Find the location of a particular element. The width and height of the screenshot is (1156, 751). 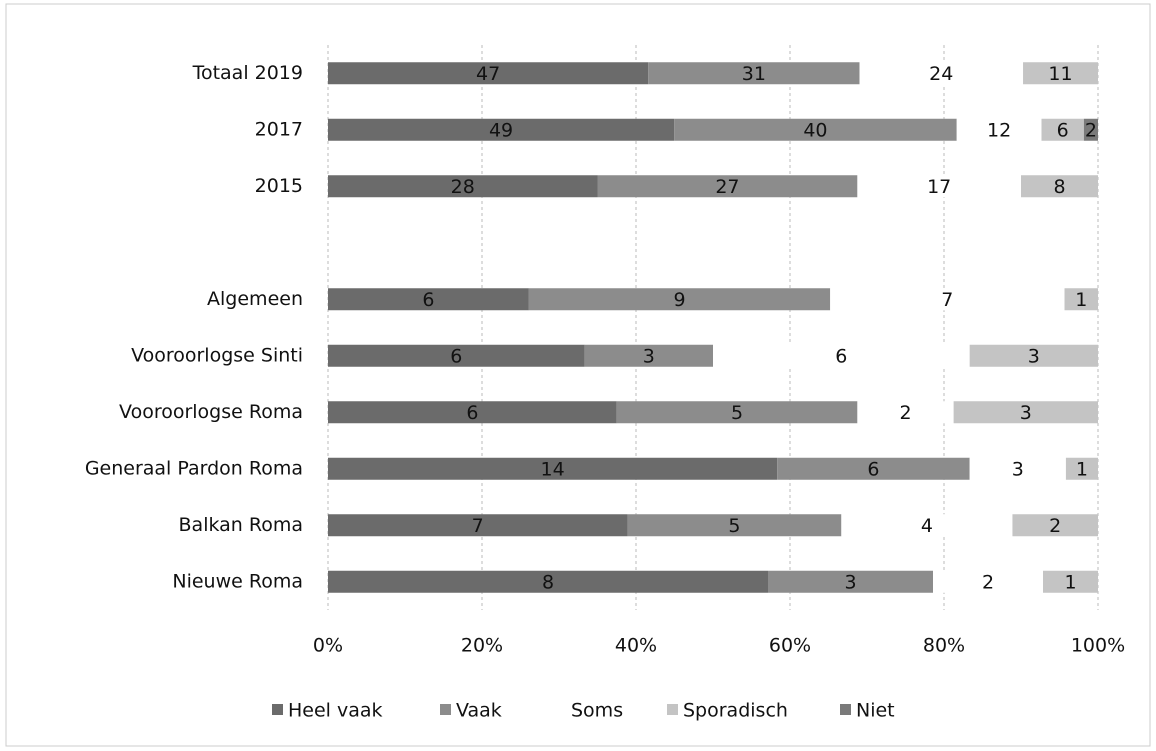

data-label: 4 is located at coordinates (927, 526).